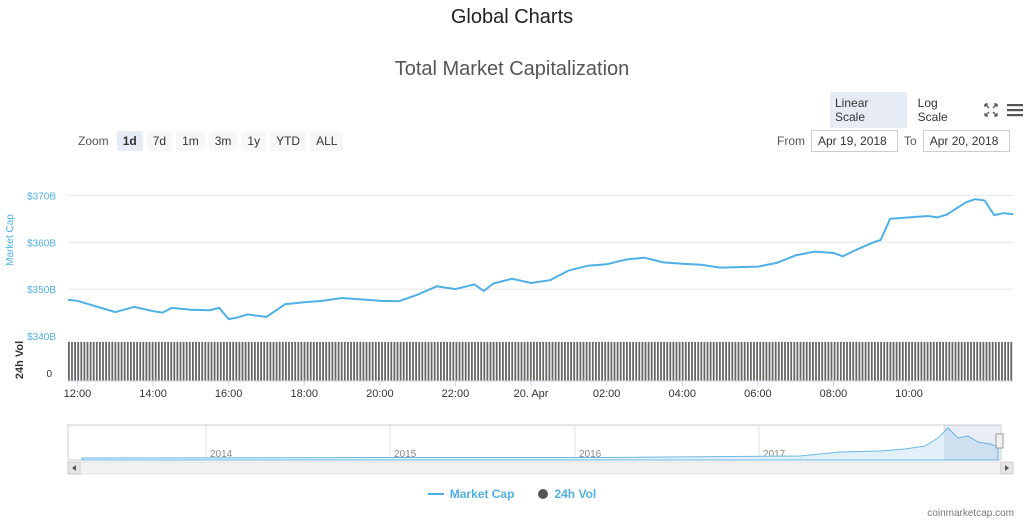 This screenshot has height=523, width=1024. What do you see at coordinates (909, 394) in the screenshot?
I see `x-tick-label: 10:00` at bounding box center [909, 394].